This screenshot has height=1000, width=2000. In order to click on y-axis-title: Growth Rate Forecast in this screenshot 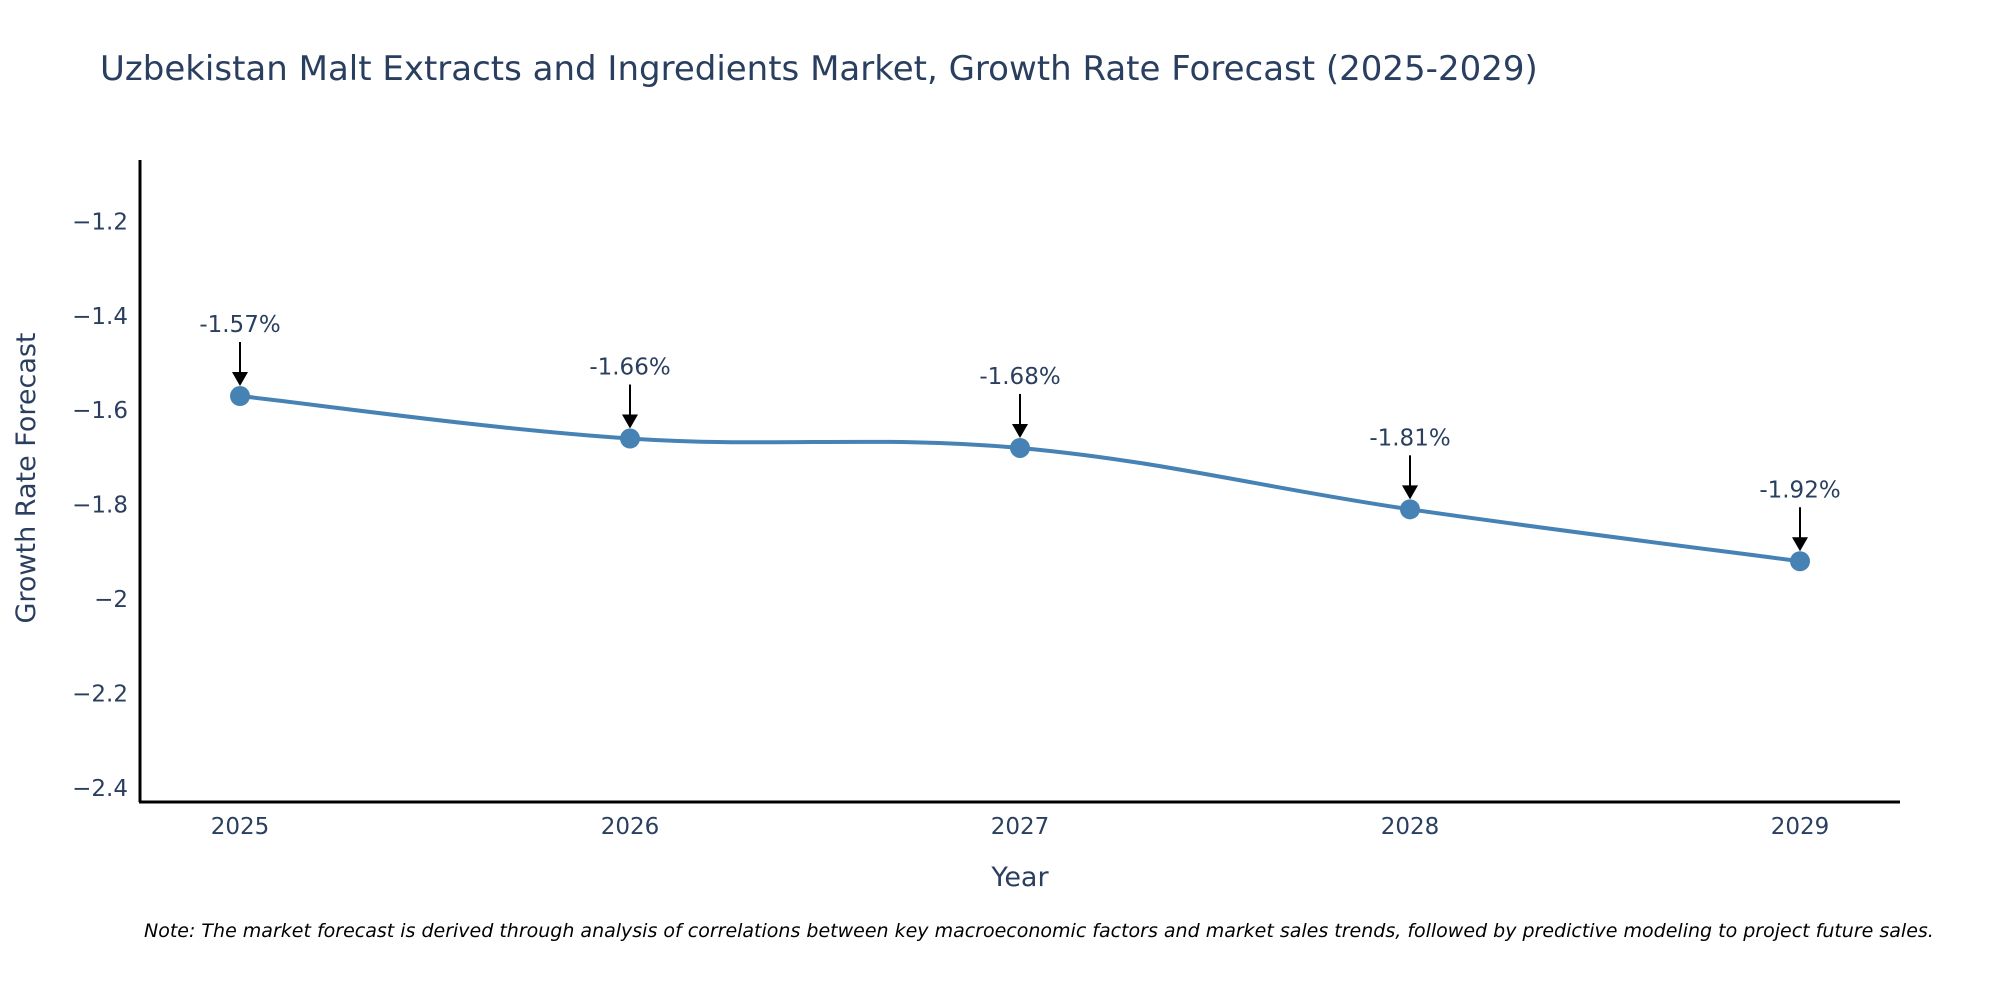, I will do `click(26, 477)`.